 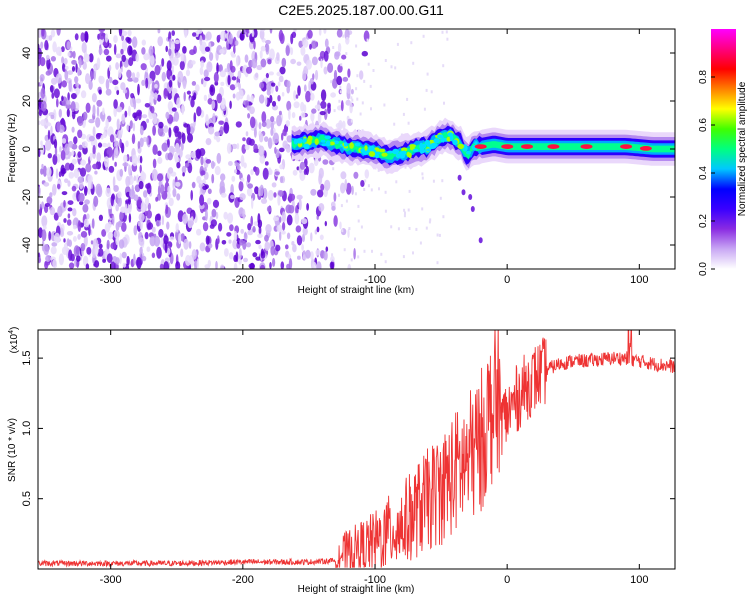 What do you see at coordinates (507, 147) in the screenshot?
I see `spectrogram-hotspot` at bounding box center [507, 147].